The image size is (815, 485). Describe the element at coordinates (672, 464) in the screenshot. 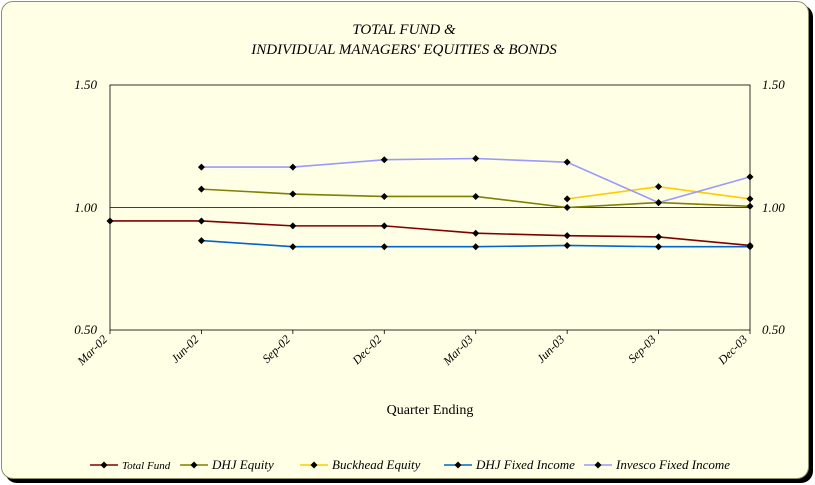

I see `legend-label: Invesco Fixed Income` at that location.